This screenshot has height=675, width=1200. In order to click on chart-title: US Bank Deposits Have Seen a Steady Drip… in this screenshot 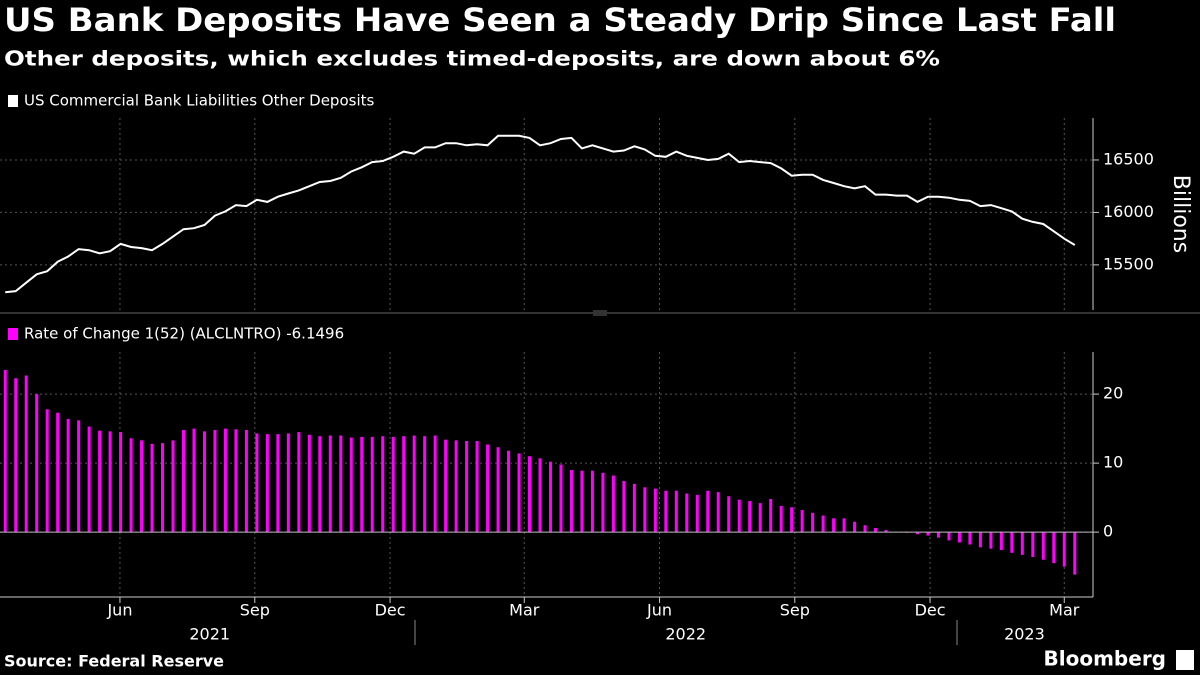, I will do `click(560, 20)`.